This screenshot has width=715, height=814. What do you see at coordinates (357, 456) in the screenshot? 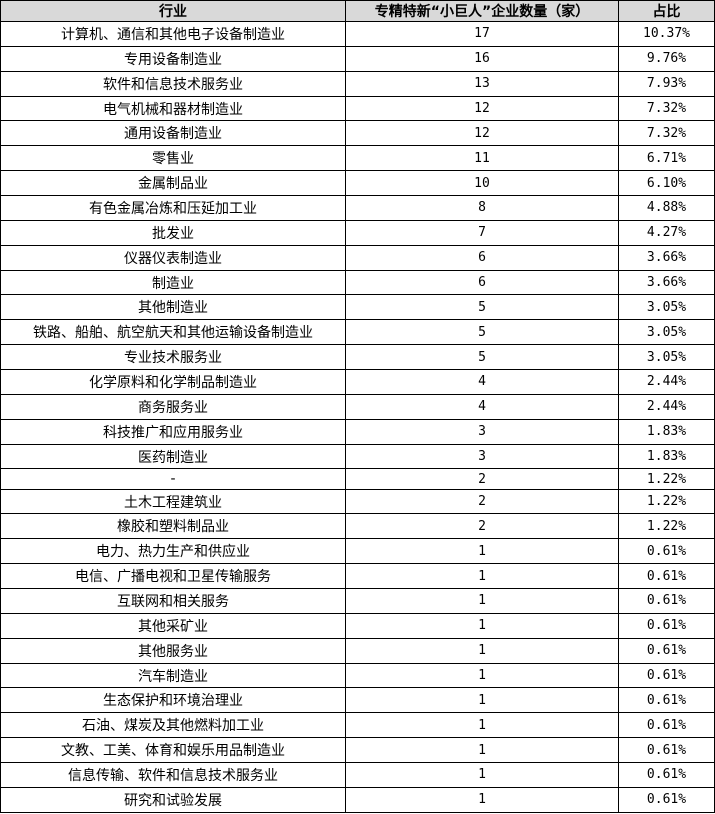
I see `table-row: 医药制造业 3 1.83%` at bounding box center [357, 456].